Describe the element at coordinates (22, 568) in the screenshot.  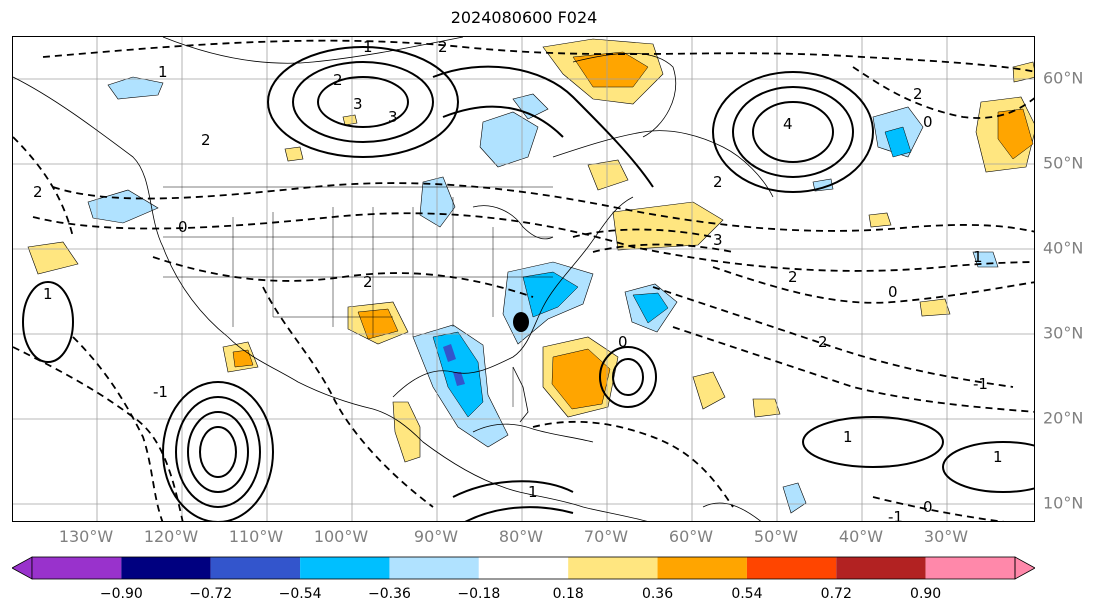
I see `colorbar-extend-low` at that location.